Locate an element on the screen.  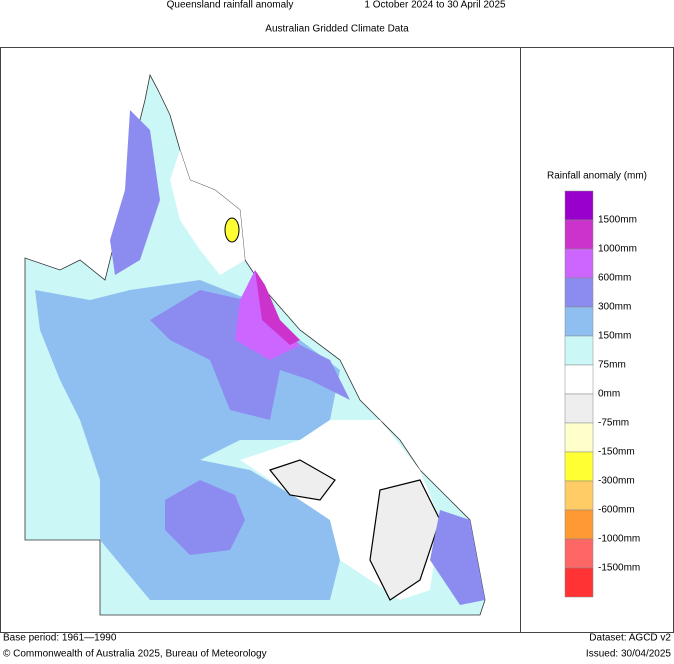
legend-label: -1500mm is located at coordinates (619, 568).